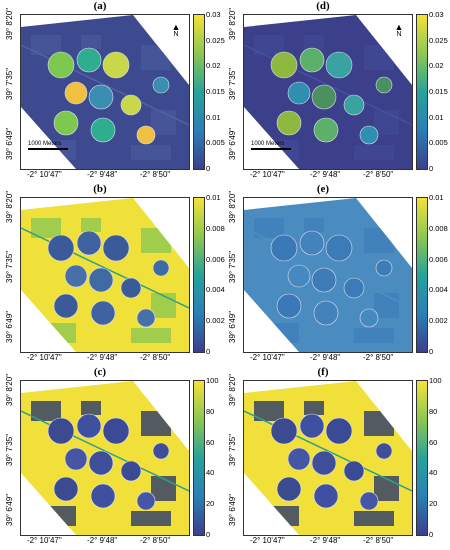  Describe the element at coordinates (323, 189) in the screenshot. I see `panel-title: (e)` at that location.